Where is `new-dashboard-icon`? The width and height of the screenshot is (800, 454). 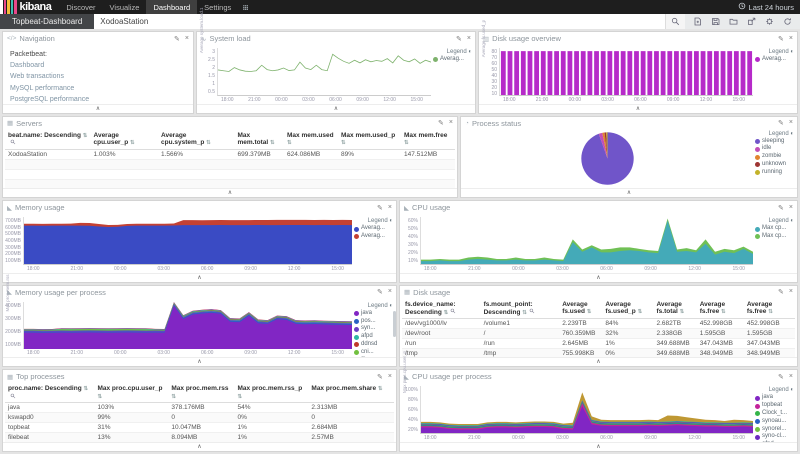
new-dashboard-icon is located at coordinates (697, 21).